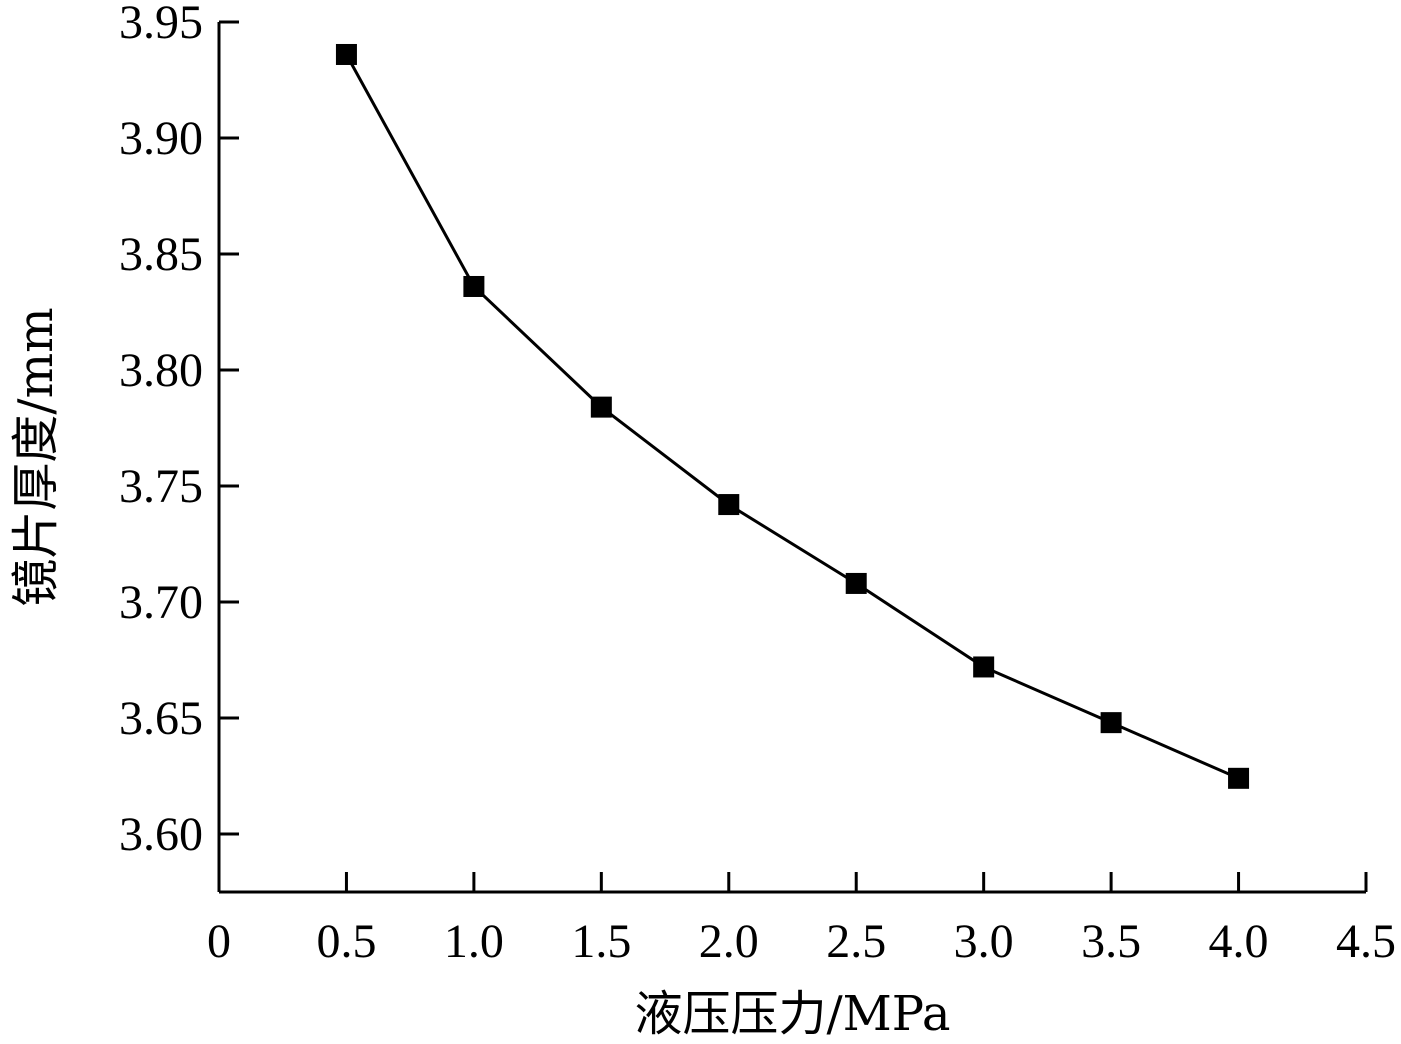 The image size is (1401, 1044). I want to click on x-tick-label: 3.5, so click(1111, 941).